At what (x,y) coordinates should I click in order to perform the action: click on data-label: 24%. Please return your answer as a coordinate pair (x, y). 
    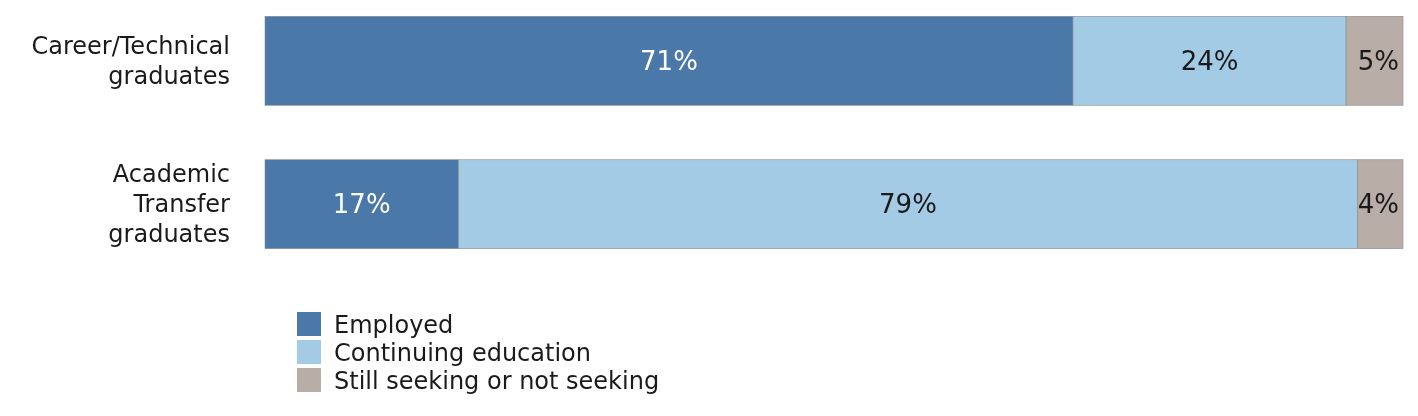
    Looking at the image, I should click on (1209, 60).